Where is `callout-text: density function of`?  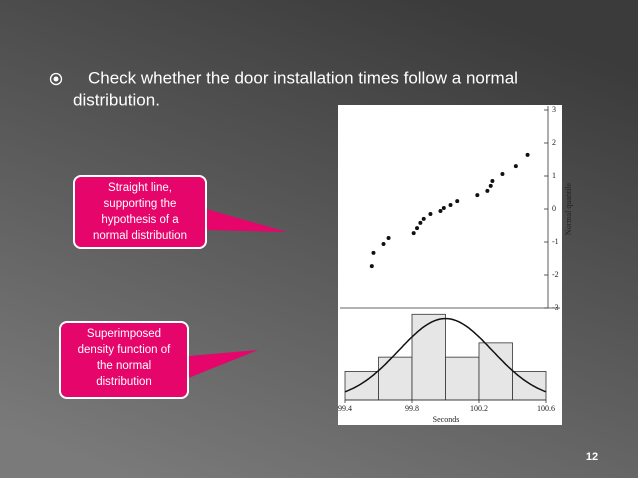 callout-text: density function of is located at coordinates (125, 350).